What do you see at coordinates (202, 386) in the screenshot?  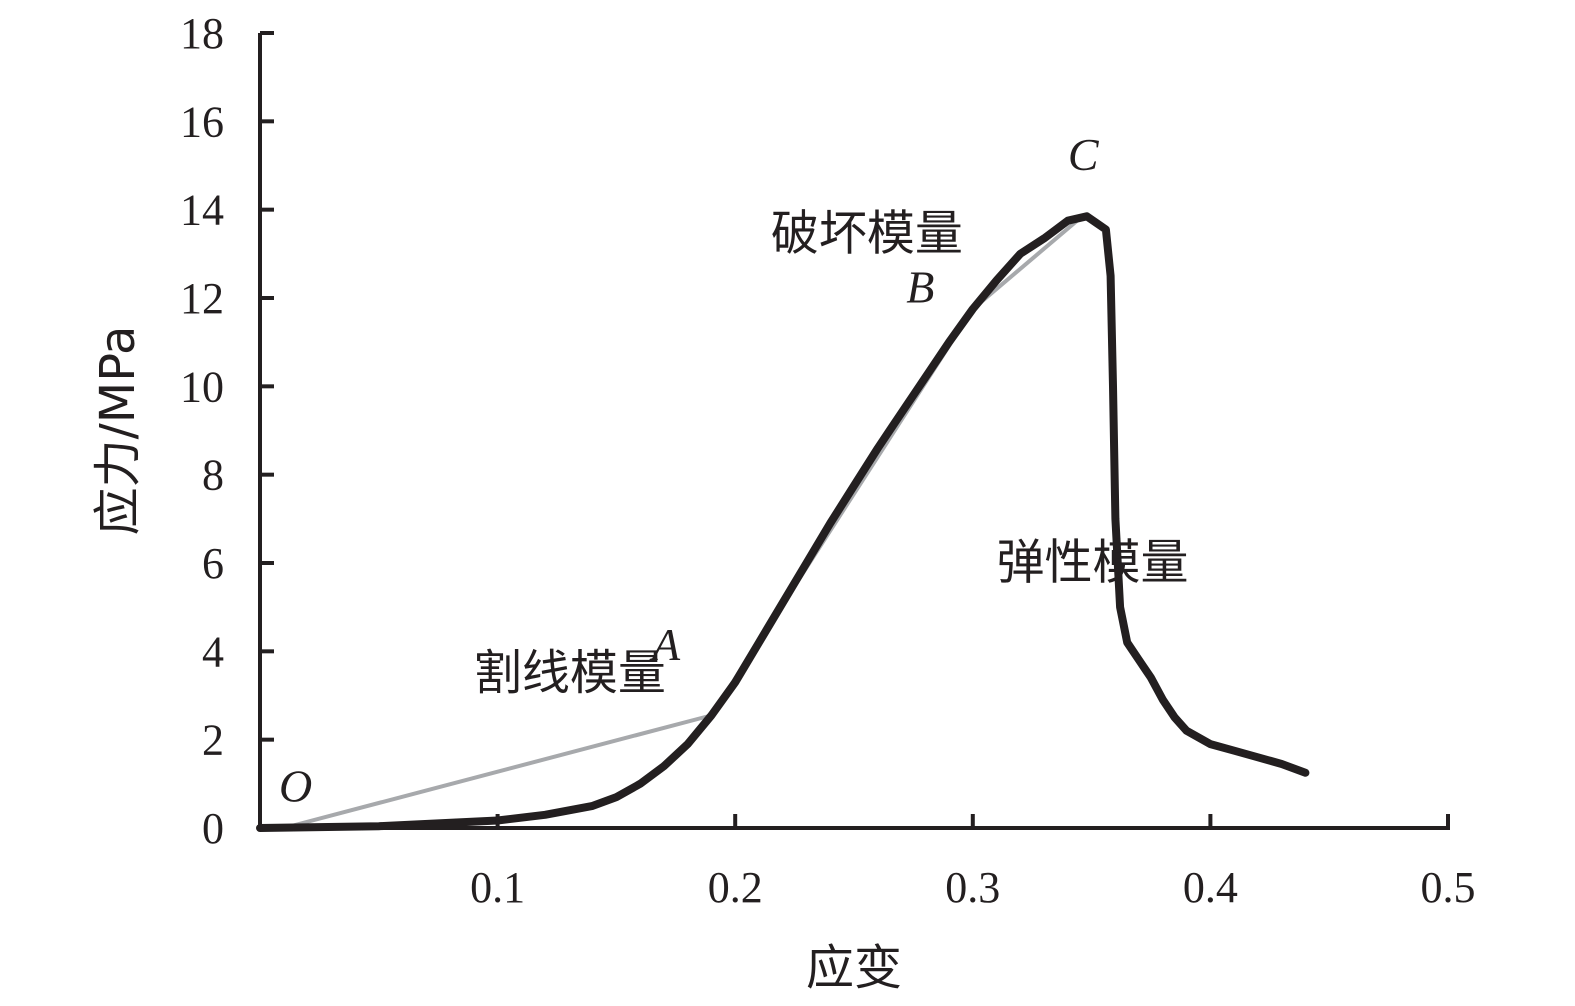 I see `y-tick-label: 10` at bounding box center [202, 386].